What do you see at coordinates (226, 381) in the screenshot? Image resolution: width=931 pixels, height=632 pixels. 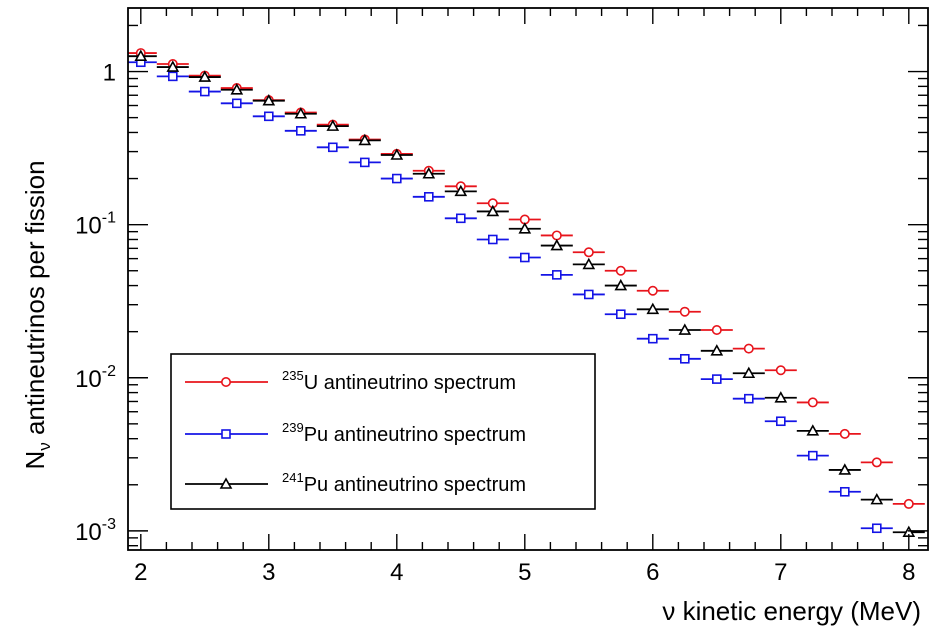 I see `legend-marker-circle` at bounding box center [226, 381].